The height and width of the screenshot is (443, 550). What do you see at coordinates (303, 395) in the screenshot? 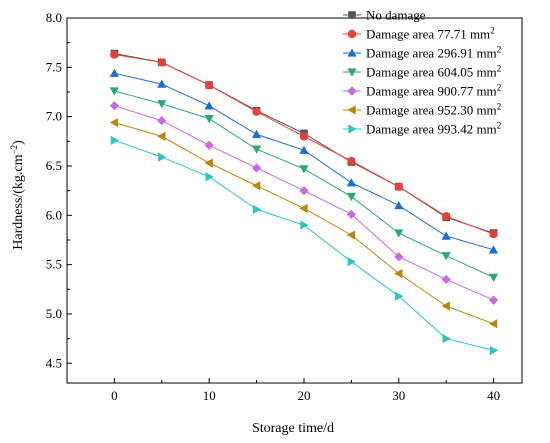
I see `x-tick-label: 20` at bounding box center [303, 395].